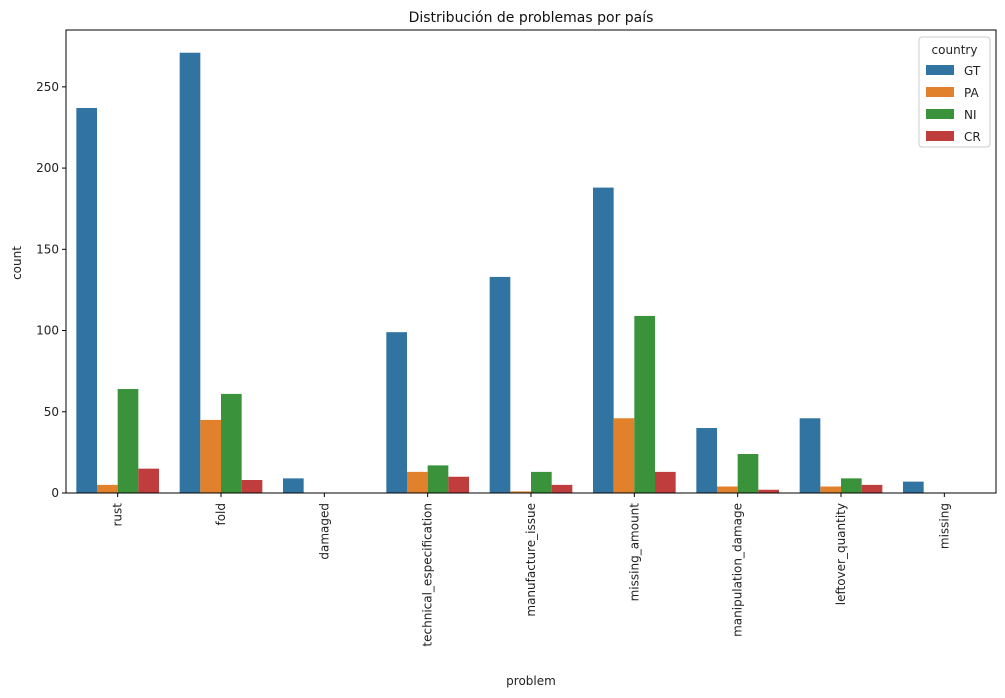 This screenshot has height=698, width=1005. I want to click on bar-GT-missing, so click(913, 487).